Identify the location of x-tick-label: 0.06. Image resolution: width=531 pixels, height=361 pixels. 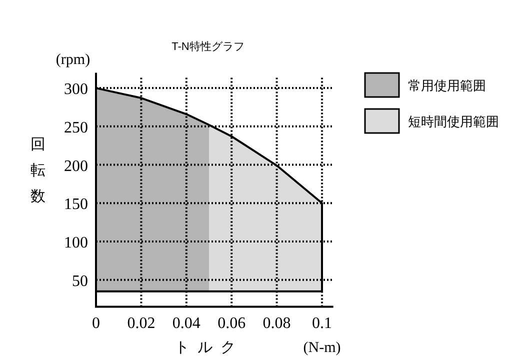
(232, 323).